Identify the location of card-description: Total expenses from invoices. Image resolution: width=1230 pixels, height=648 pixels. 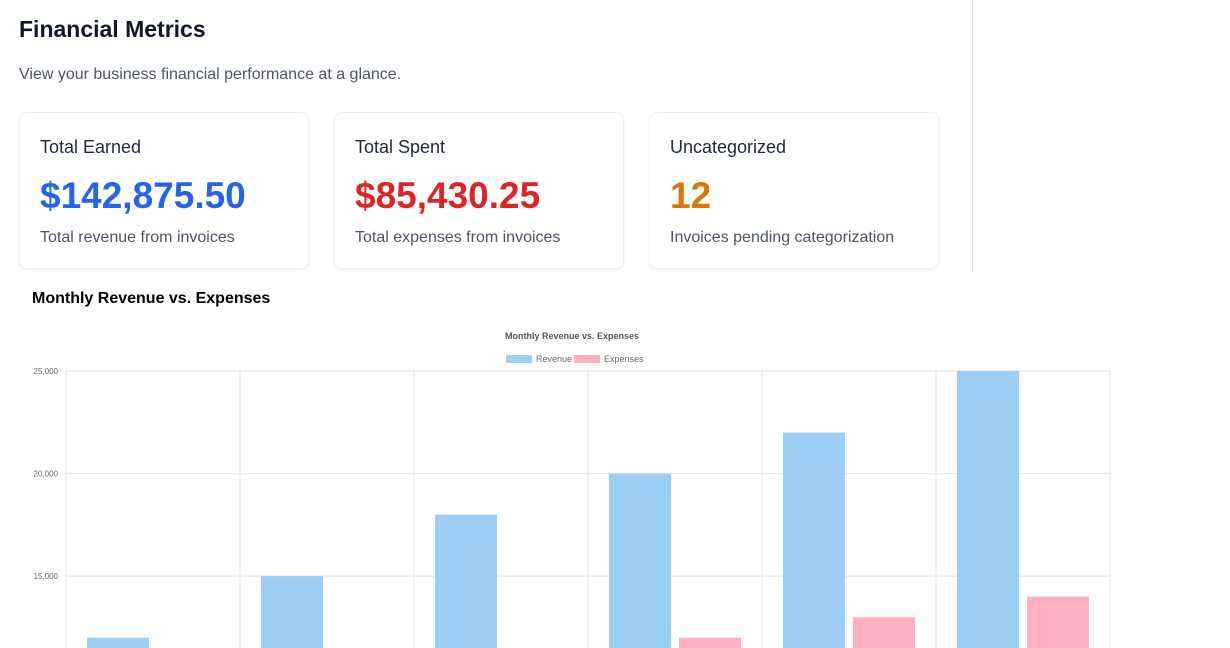
(458, 237).